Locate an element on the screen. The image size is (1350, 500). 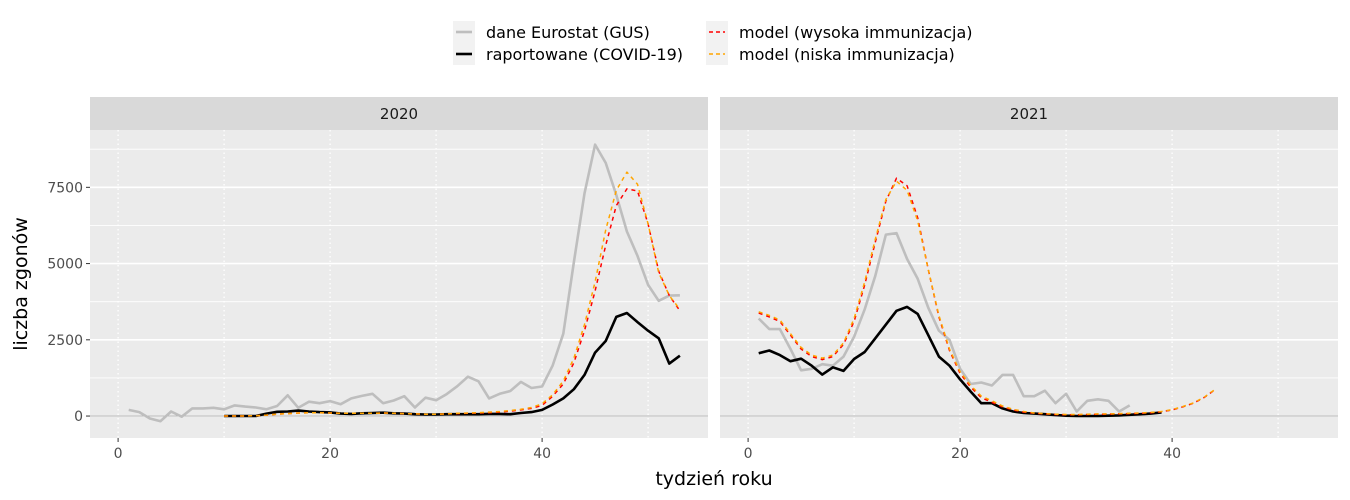
legend-label: dane Eurostat (GUS) is located at coordinates (568, 32).